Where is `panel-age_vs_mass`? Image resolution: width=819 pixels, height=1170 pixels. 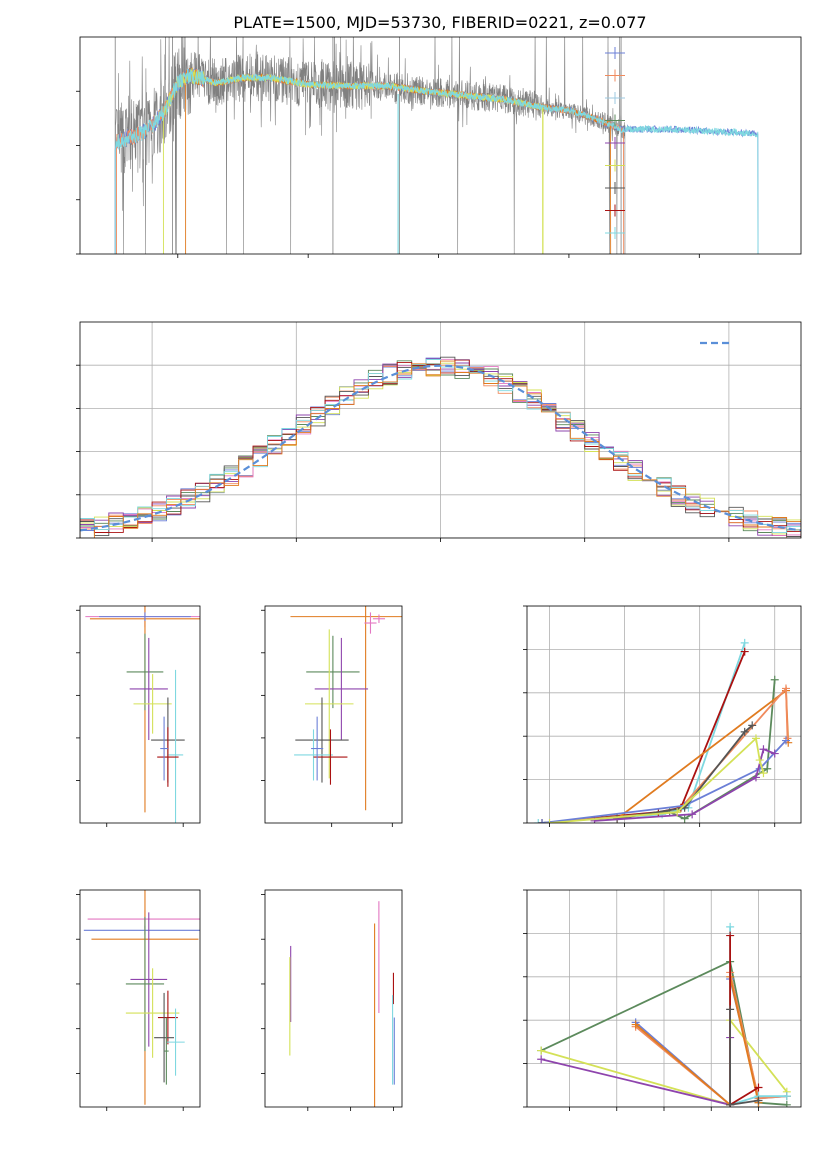 panel-age_vs_mass is located at coordinates (332, 716).